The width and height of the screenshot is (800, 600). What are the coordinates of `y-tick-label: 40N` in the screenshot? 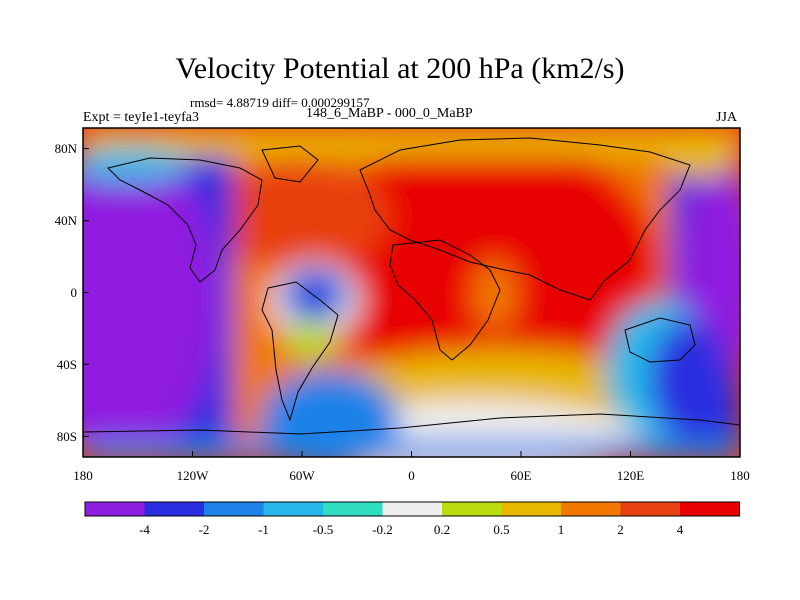 It's located at (66, 220).